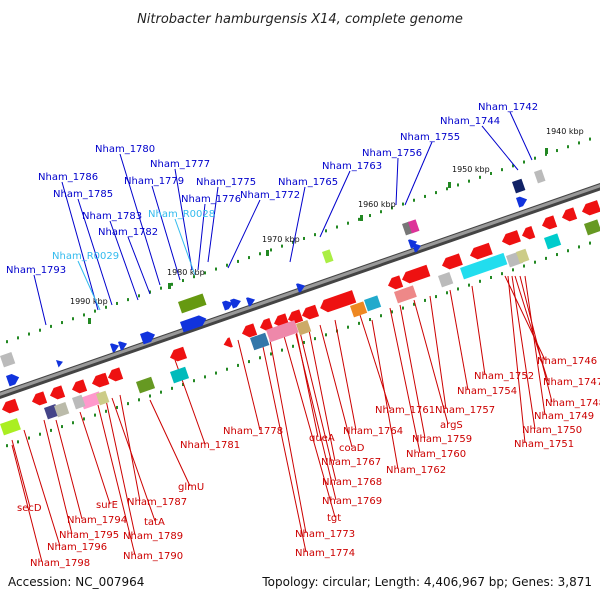 The image size is (600, 600). I want to click on gene-label: Nham_1744, so click(470, 121).